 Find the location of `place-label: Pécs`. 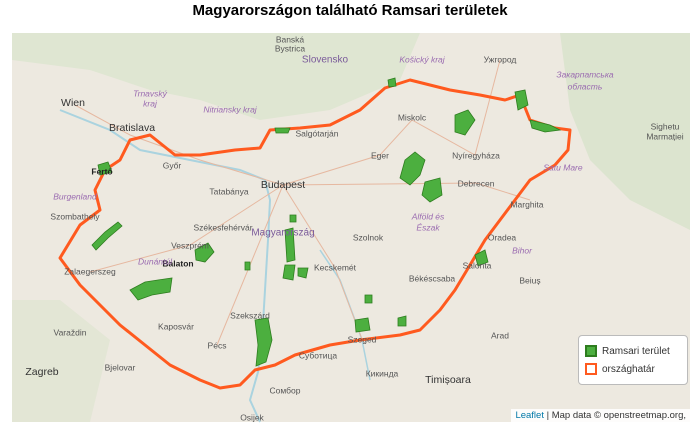

place-label: Pécs is located at coordinates (217, 345).